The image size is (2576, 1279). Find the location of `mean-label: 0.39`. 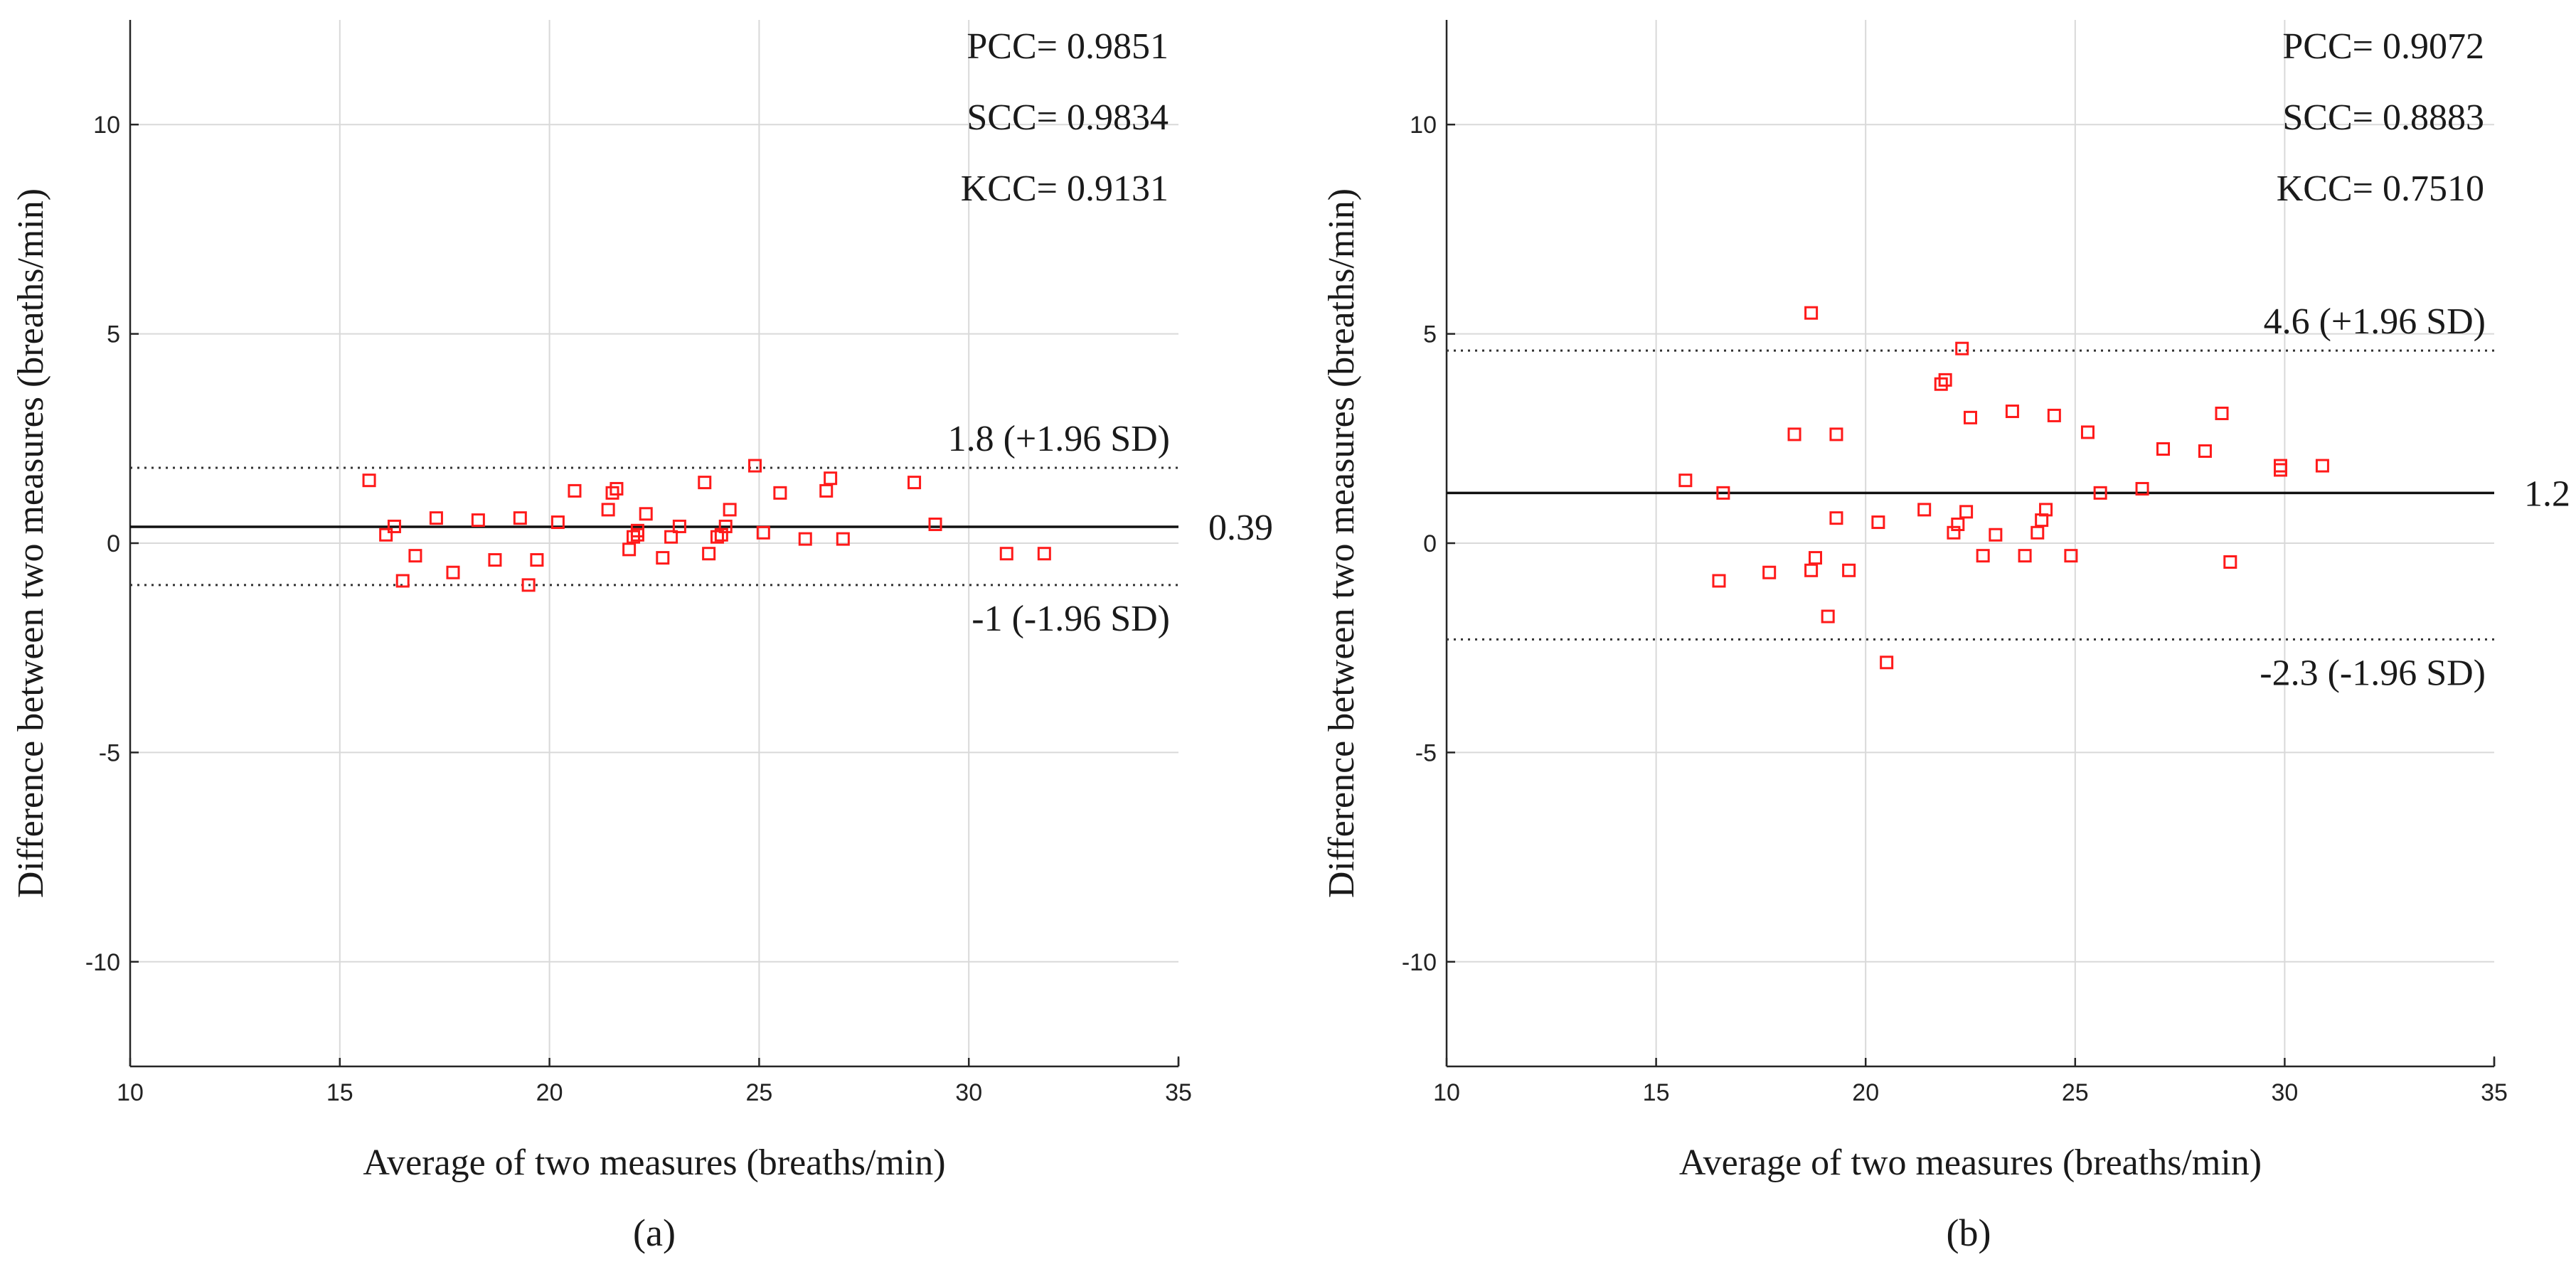

mean-label: 0.39 is located at coordinates (1240, 528).